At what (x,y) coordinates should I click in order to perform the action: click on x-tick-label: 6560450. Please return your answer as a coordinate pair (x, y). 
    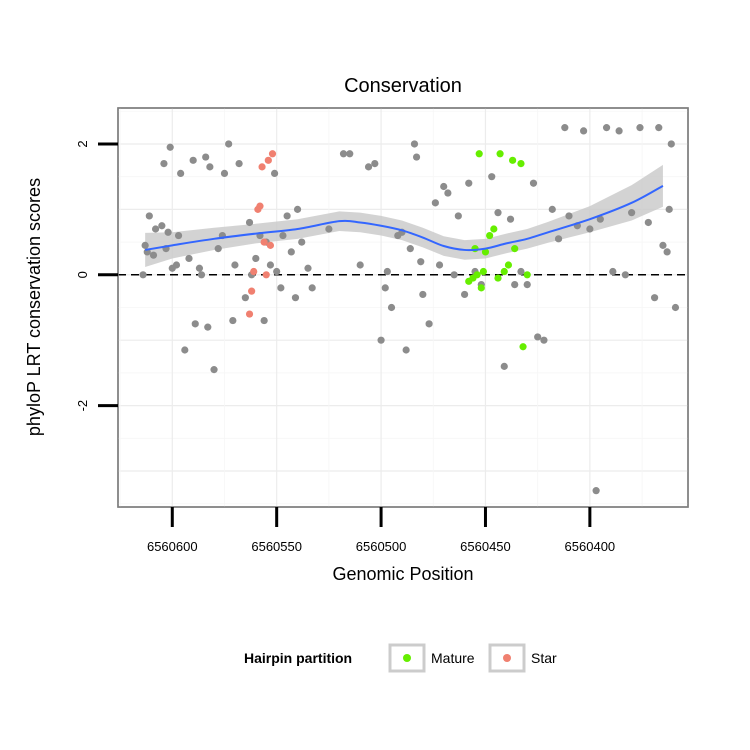
    Looking at the image, I should click on (485, 546).